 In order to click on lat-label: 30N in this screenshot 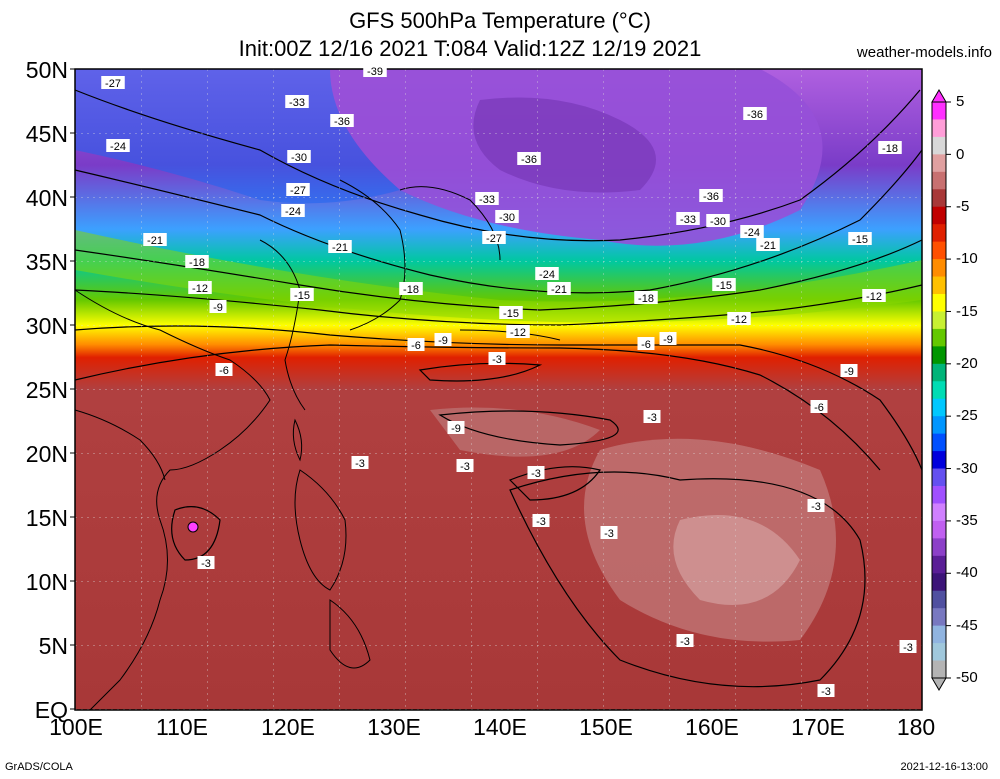, I will do `click(46, 326)`.